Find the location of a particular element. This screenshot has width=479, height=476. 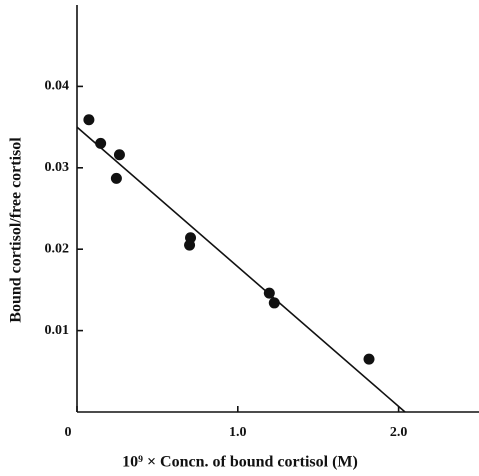

y-tick-label: 0.04 is located at coordinates (57, 86).